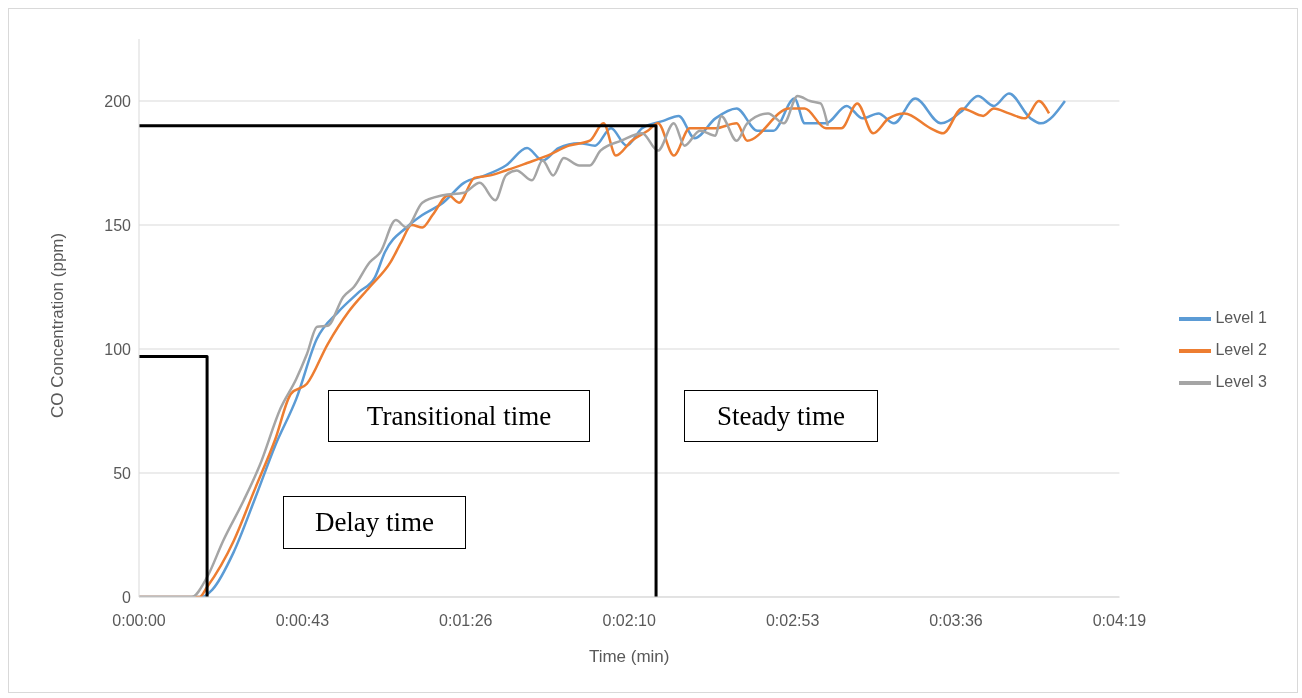  What do you see at coordinates (127, 597) in the screenshot?
I see `y-tick-label: 0` at bounding box center [127, 597].